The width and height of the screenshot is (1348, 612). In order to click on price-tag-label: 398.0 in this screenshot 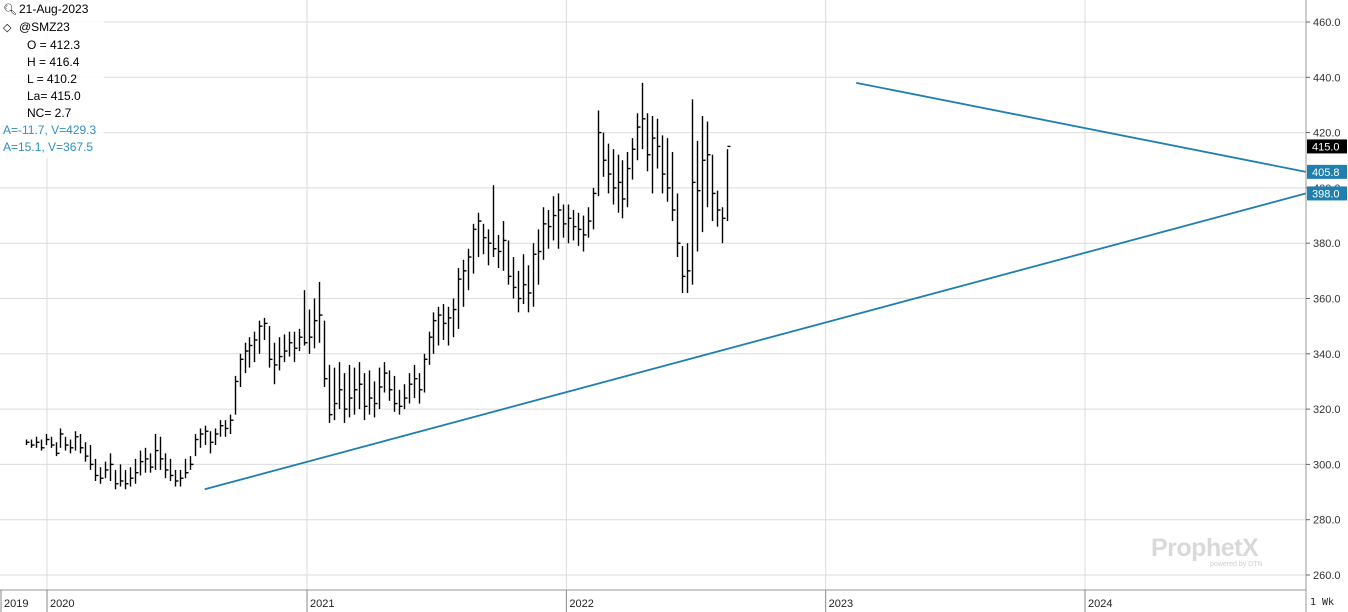, I will do `click(1326, 194)`.